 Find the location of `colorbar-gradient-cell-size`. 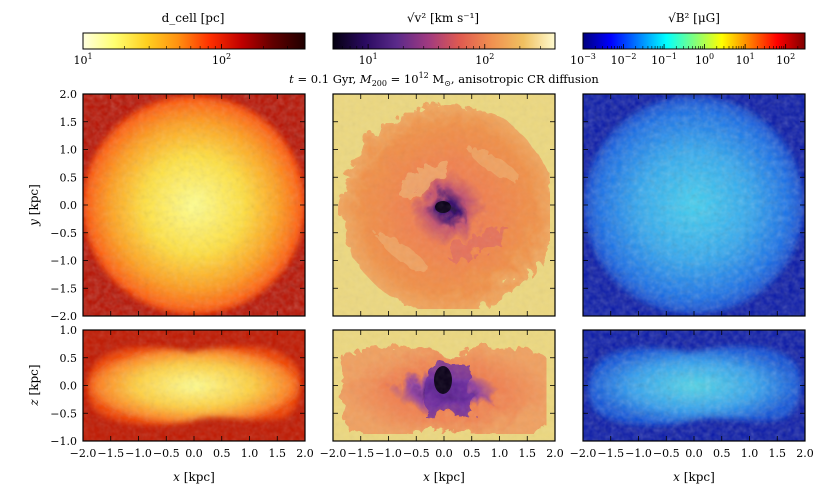

colorbar-gradient-cell-size is located at coordinates (194, 41).